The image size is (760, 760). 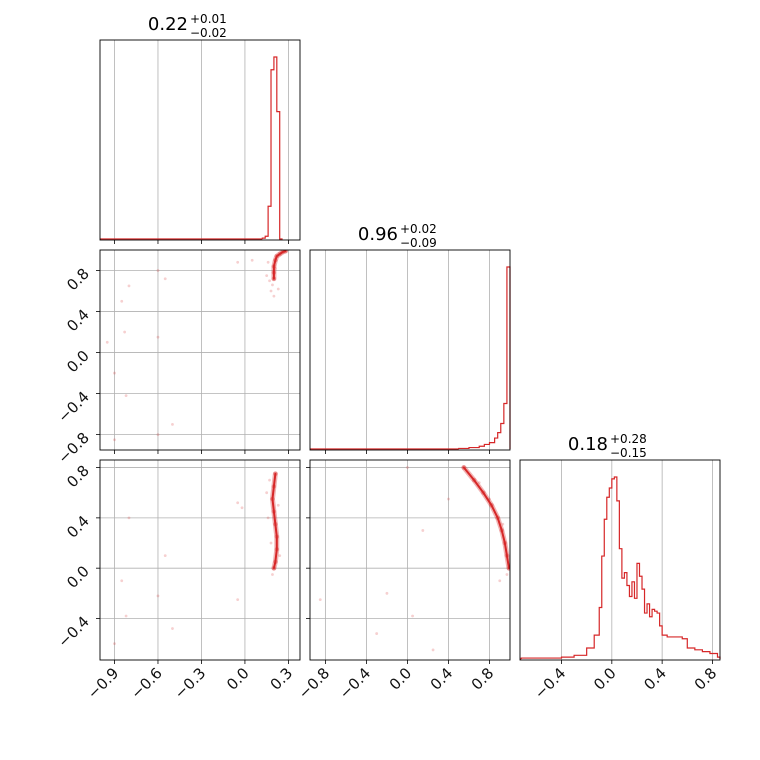 I want to click on panel-title: 0.18 +0.28−0.15, so click(x=607, y=446).